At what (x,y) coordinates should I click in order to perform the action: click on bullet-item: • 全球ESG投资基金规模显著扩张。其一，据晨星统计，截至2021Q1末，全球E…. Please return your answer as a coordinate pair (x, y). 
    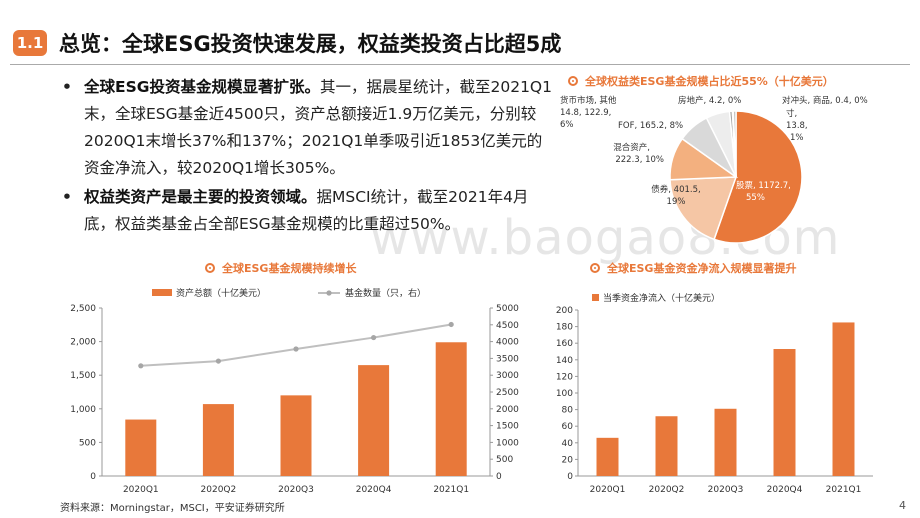
    Looking at the image, I should click on (309, 128).